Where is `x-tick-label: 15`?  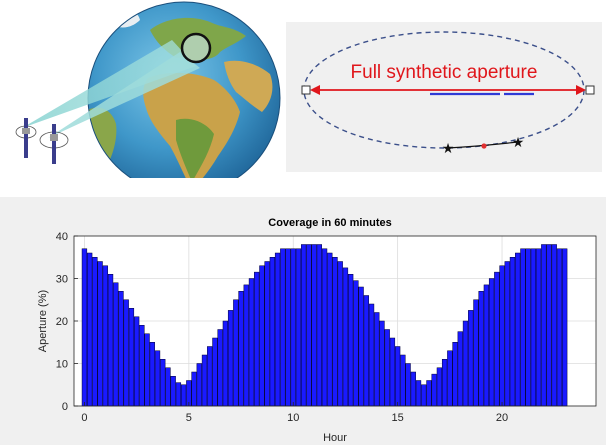 x-tick-label: 15 is located at coordinates (398, 418).